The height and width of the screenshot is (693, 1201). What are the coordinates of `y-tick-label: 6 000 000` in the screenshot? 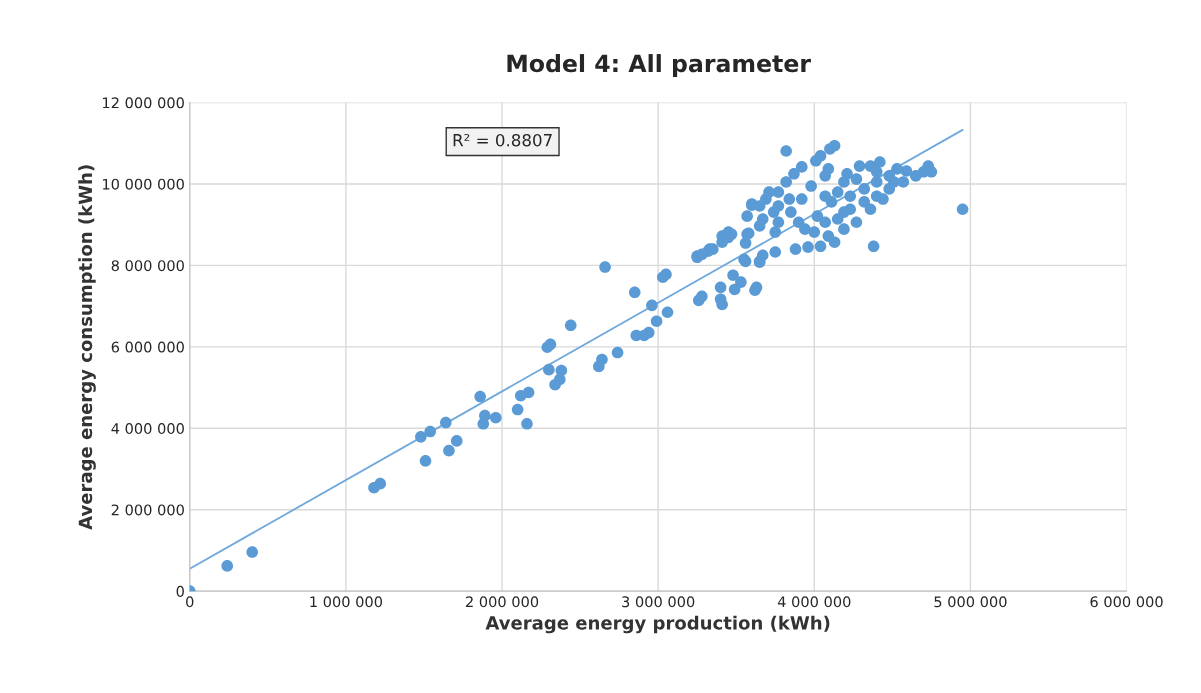 It's located at (147, 347).